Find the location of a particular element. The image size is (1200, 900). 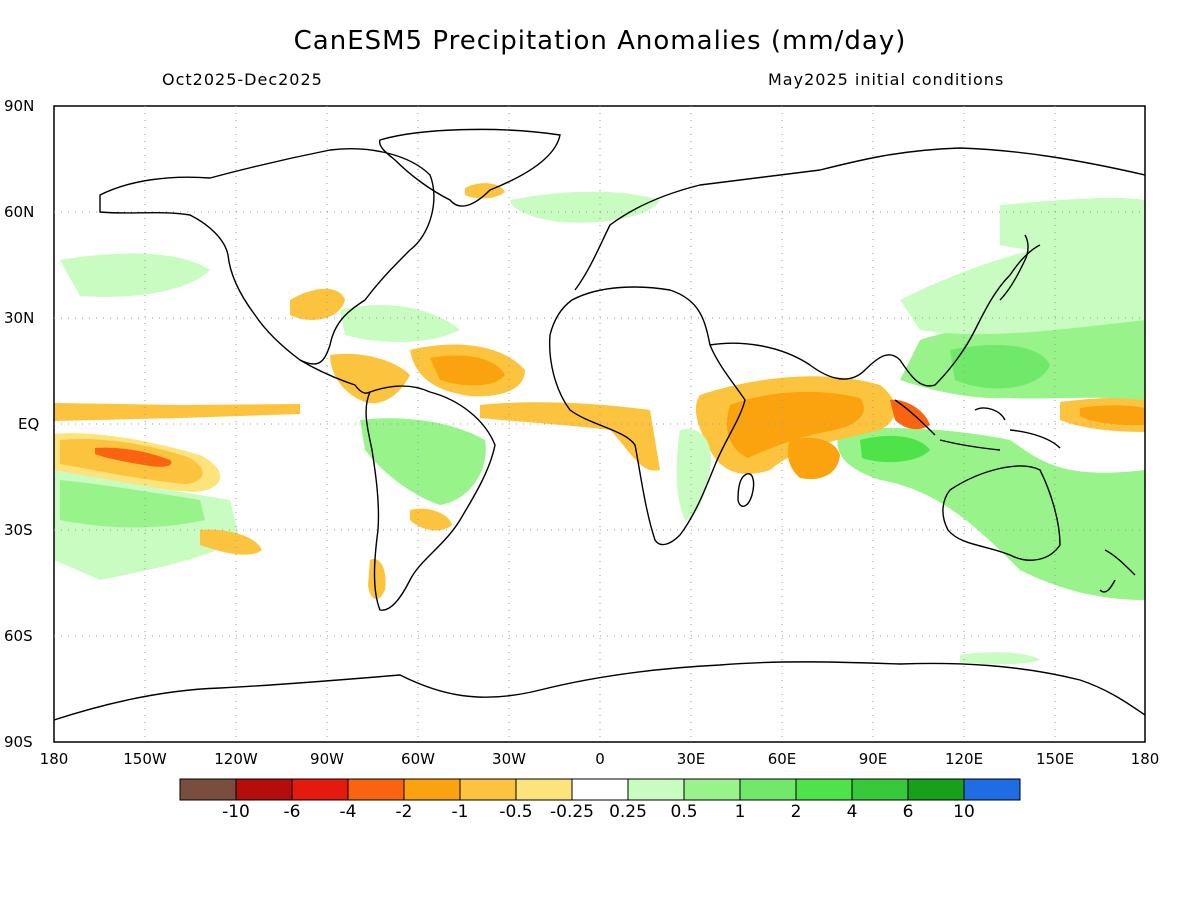

colorbar-label: -1 is located at coordinates (460, 812).